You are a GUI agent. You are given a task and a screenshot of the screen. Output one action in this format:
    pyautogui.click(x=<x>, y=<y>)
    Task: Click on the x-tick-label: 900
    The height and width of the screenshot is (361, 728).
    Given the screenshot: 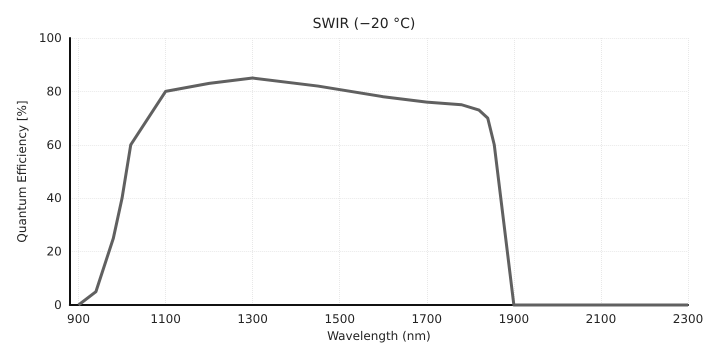 What is the action you would take?
    pyautogui.click(x=78, y=319)
    